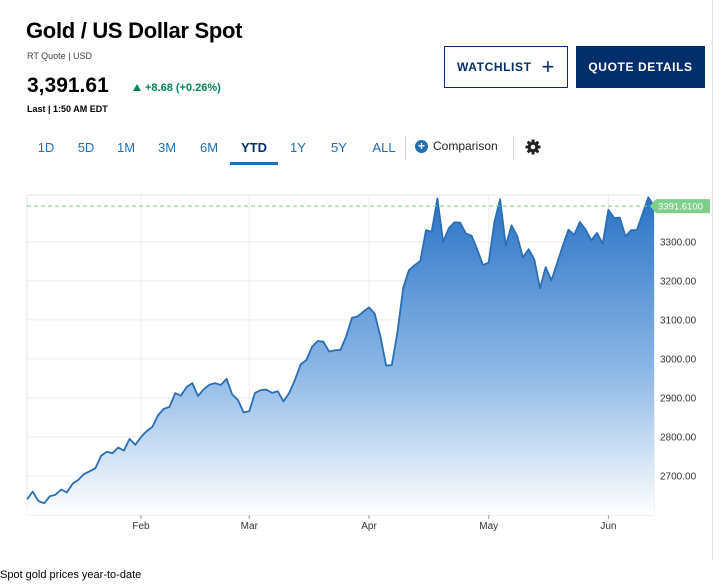 Image resolution: width=719 pixels, height=586 pixels. I want to click on y-tick-label: 2700.00, so click(678, 476).